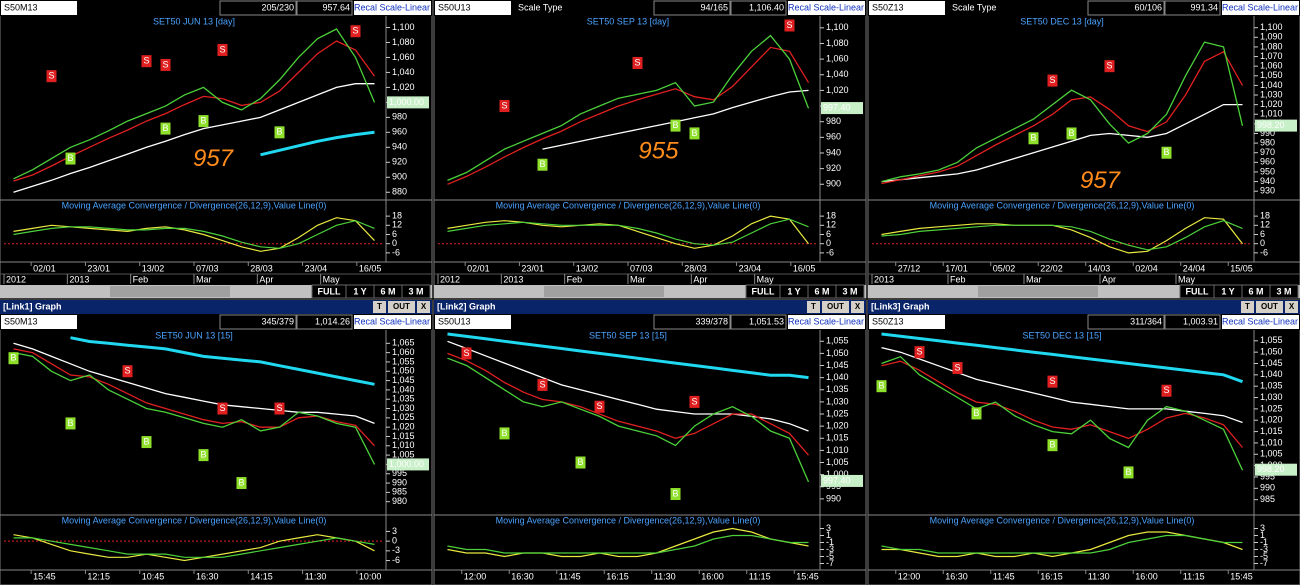 This screenshot has width=1300, height=585. Describe the element at coordinates (394, 531) in the screenshot. I see `y-tick-label: 3` at that location.